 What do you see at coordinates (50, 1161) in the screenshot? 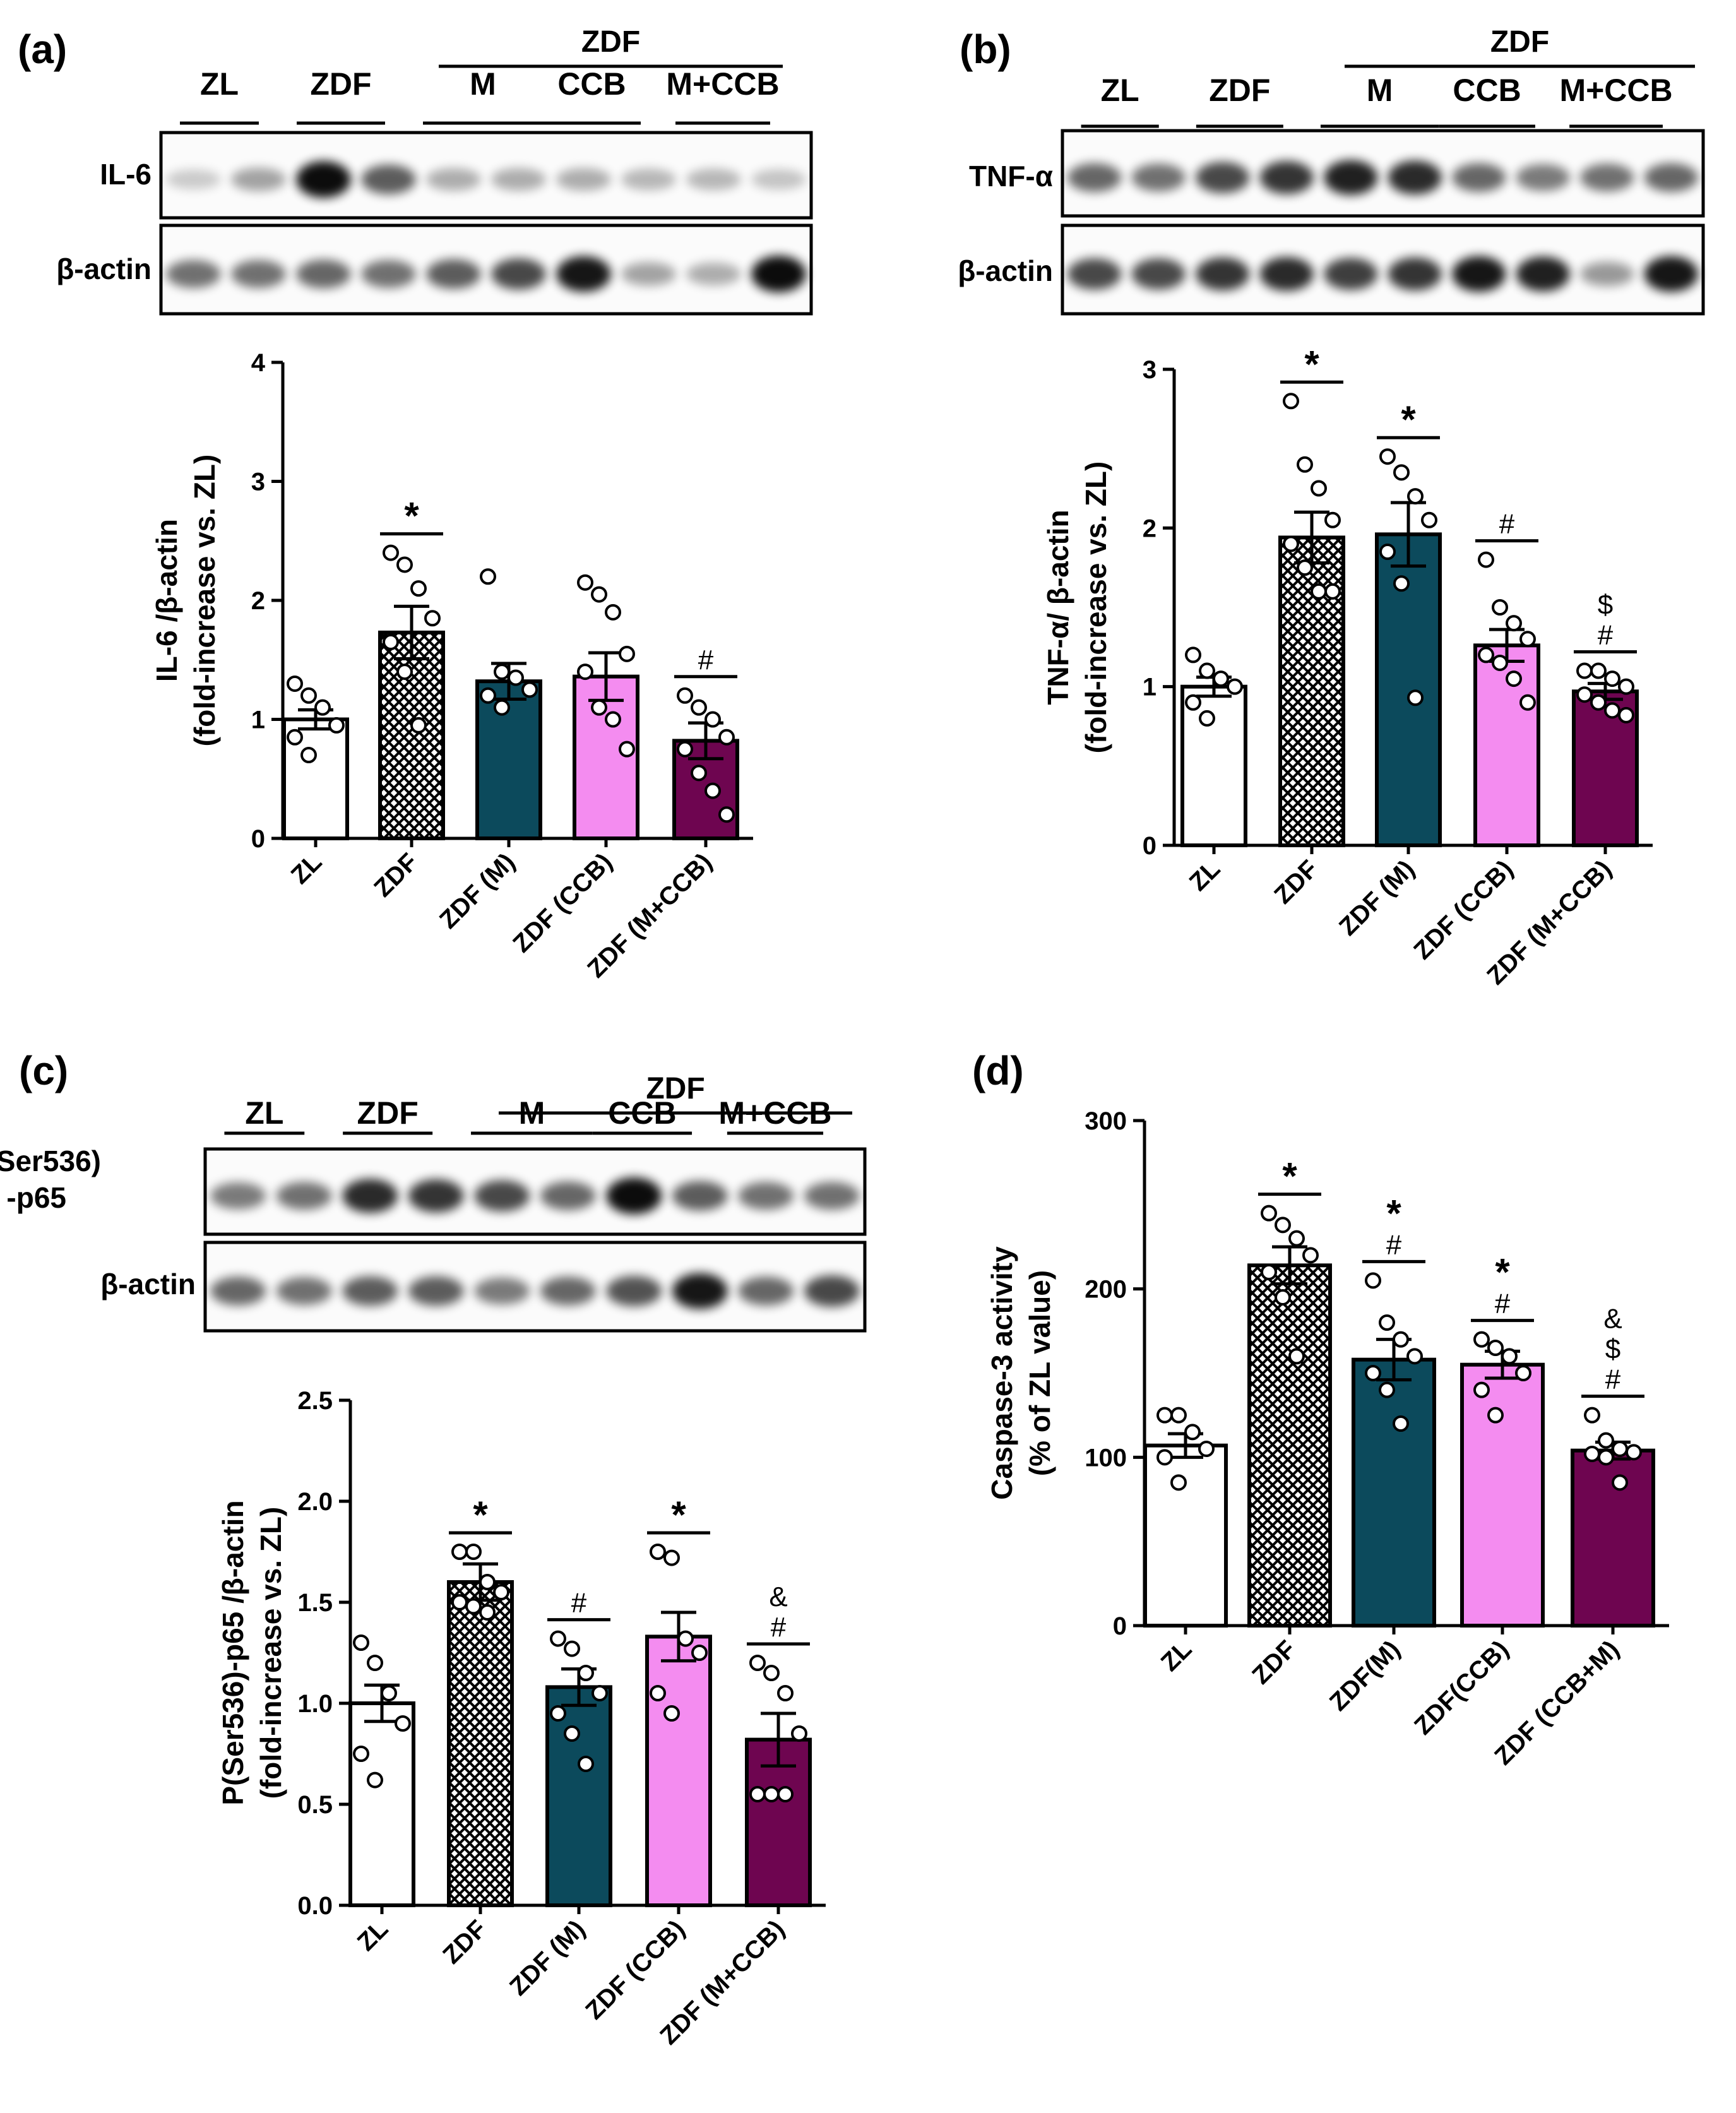
I see `blot-c-row-label: P(Ser536)` at bounding box center [50, 1161].